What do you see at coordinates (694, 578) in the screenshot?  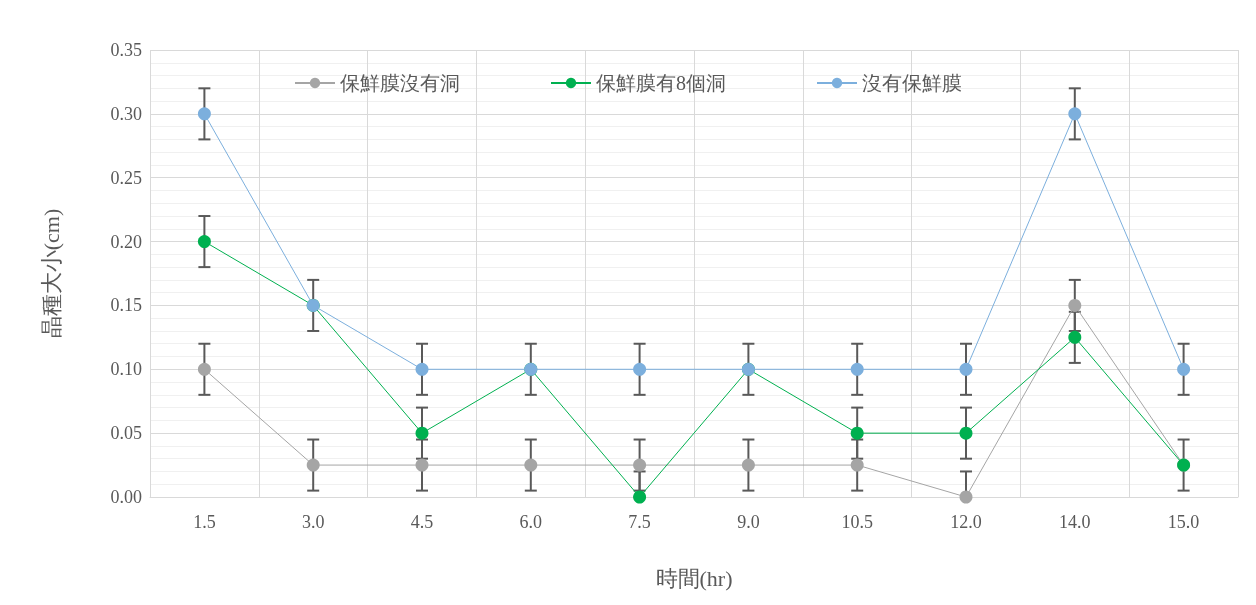 I see `x-axis-title: 時間(hr)` at bounding box center [694, 578].